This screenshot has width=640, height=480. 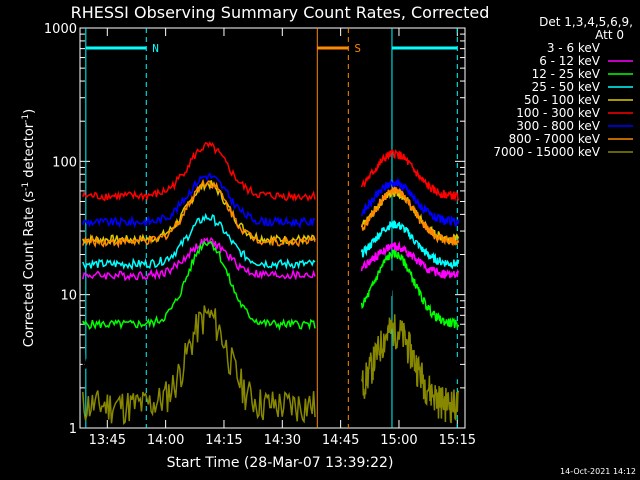 What do you see at coordinates (280, 463) in the screenshot?
I see `x-axis-label: Start Time (28-Mar-07 13:39:22)` at bounding box center [280, 463].